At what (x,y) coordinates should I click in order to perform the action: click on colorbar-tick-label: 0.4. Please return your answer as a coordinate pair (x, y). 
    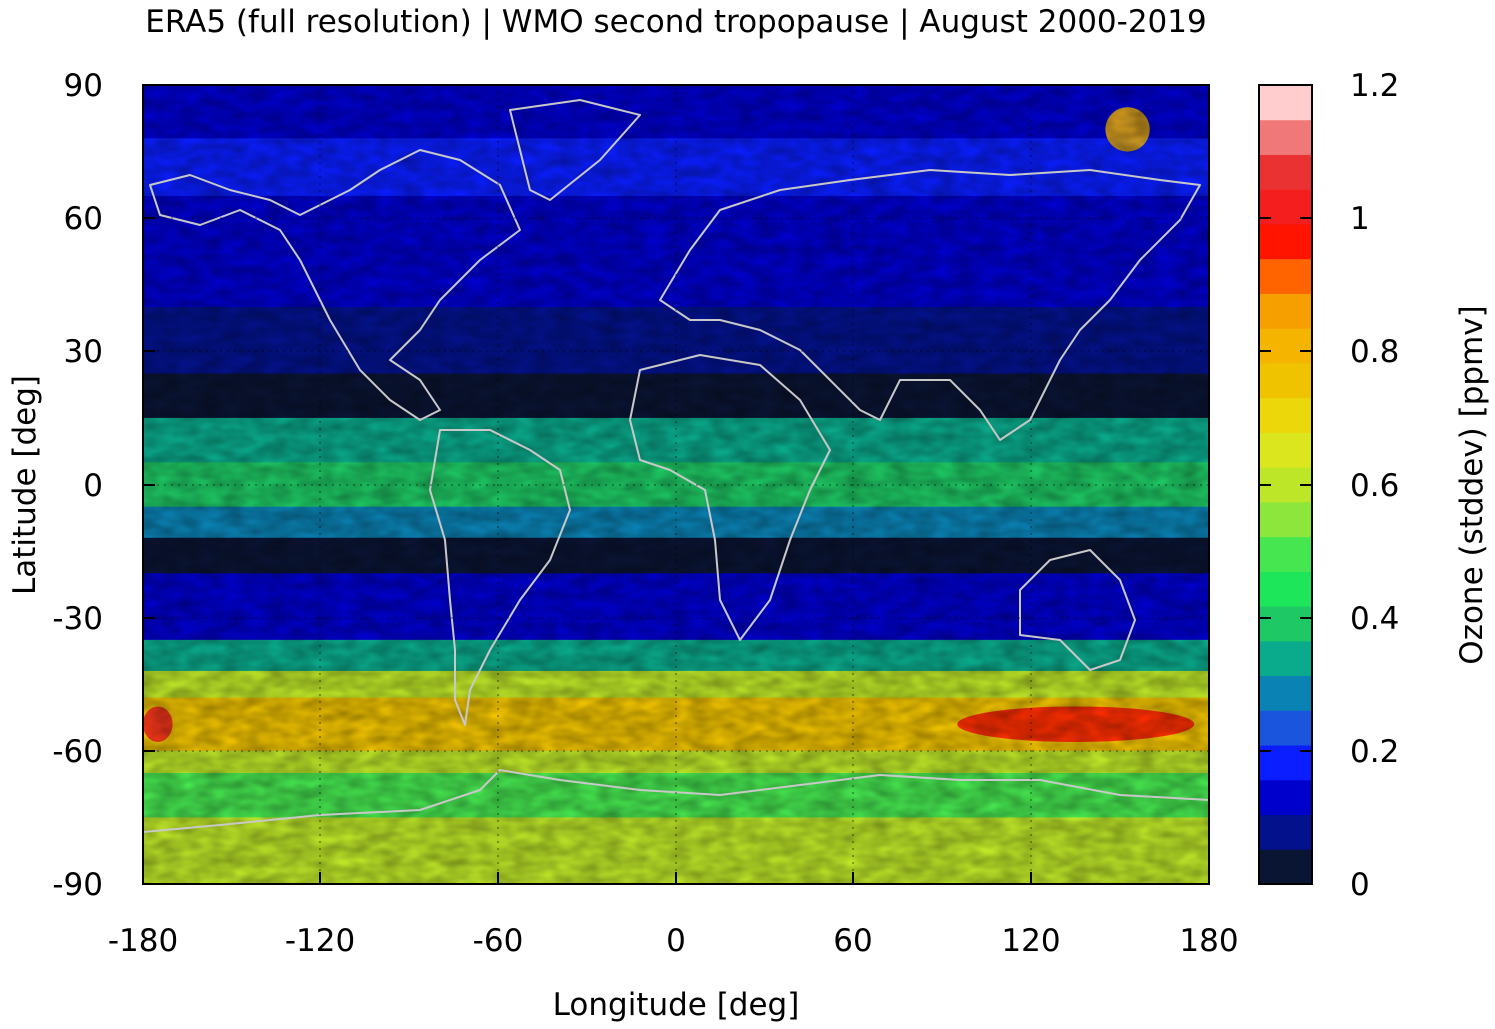
    Looking at the image, I should click on (1374, 619).